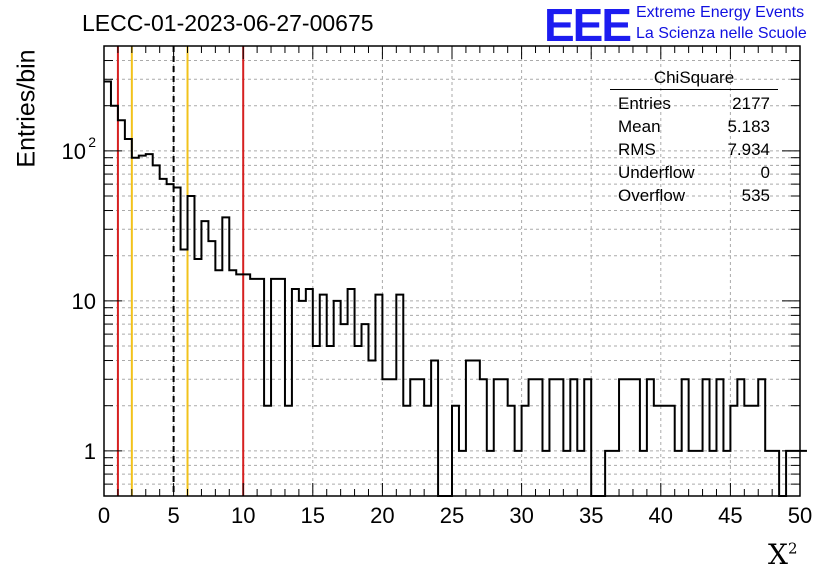 The height and width of the screenshot is (572, 836). Describe the element at coordinates (661, 515) in the screenshot. I see `x-tick-label: 40` at that location.